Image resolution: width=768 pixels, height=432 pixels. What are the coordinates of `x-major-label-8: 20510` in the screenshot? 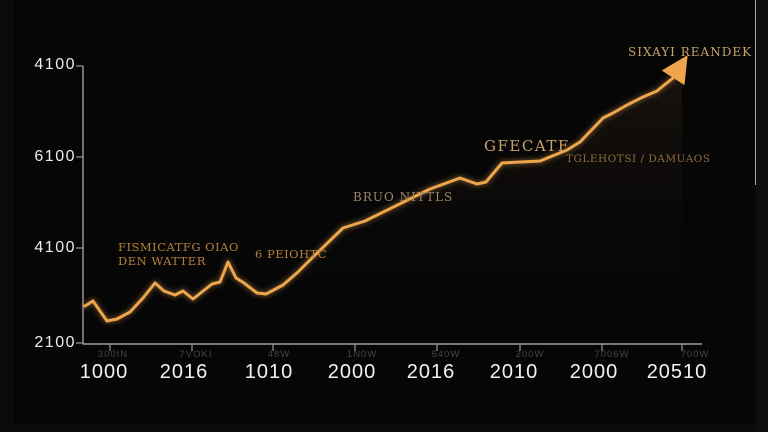 It's located at (677, 372).